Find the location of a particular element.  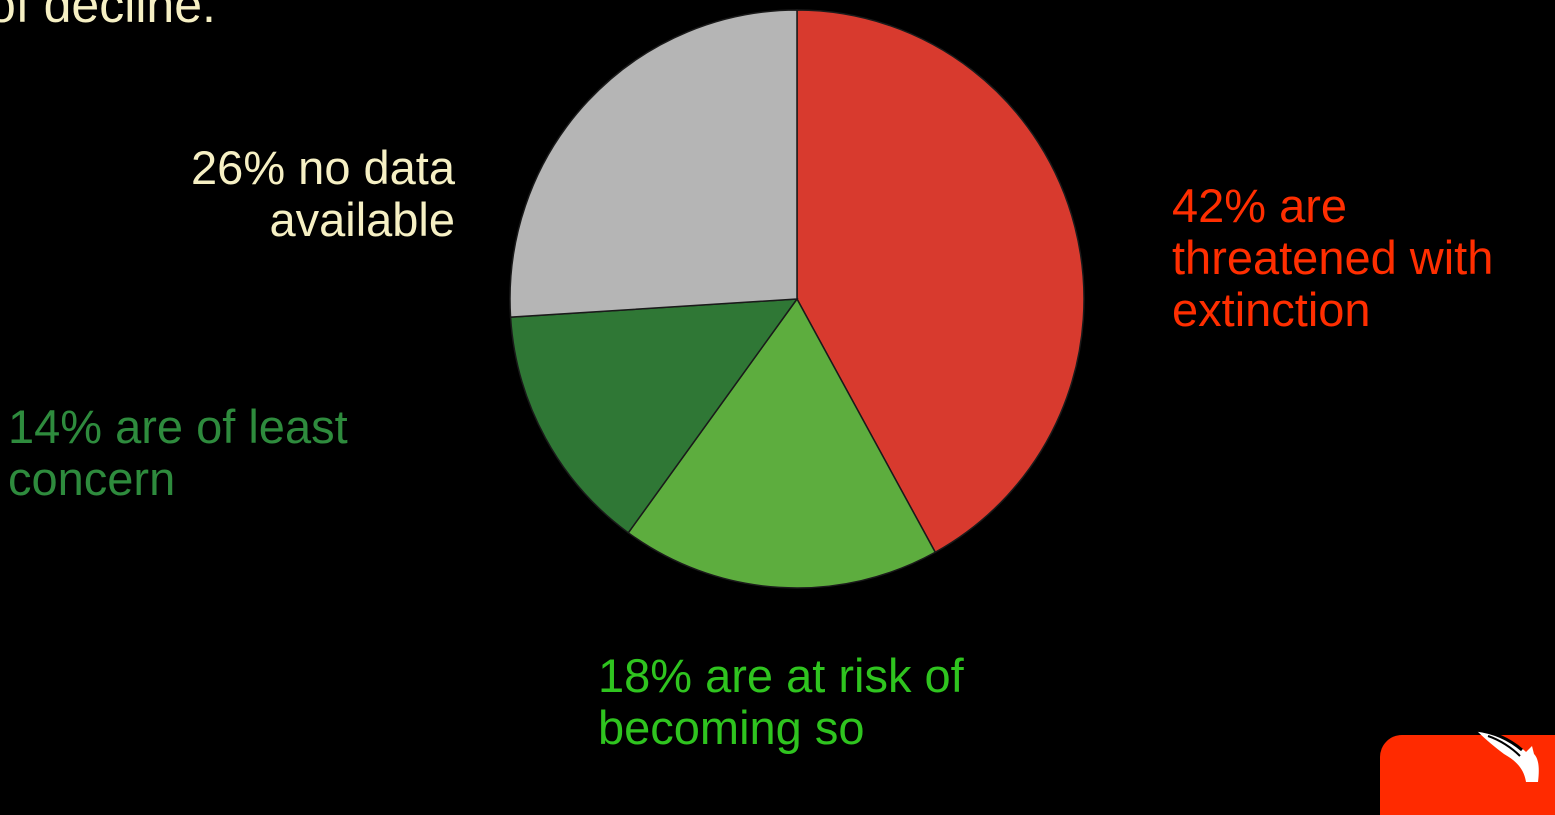

pie-slice-at-risk is located at coordinates (782, 443).